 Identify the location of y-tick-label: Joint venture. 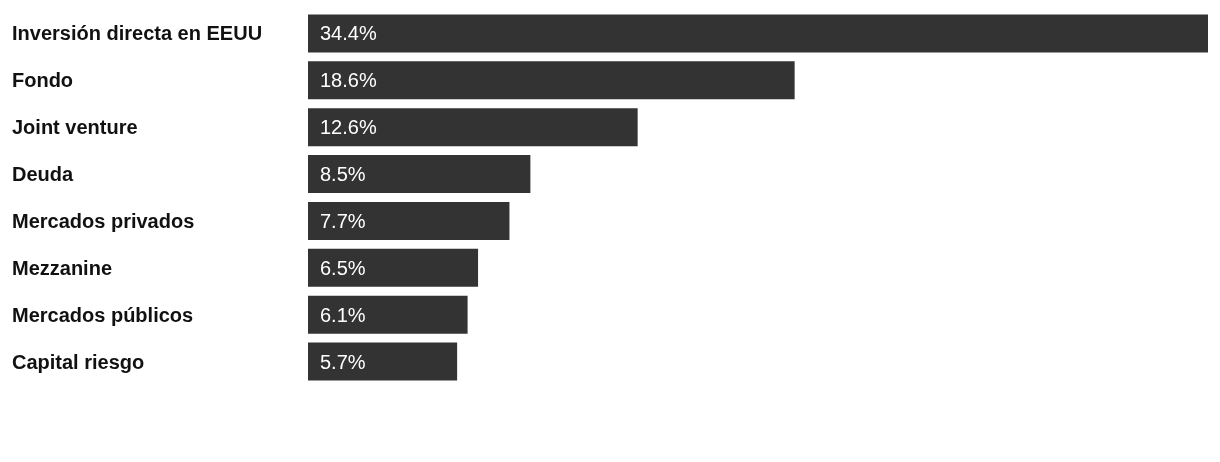
(75, 127).